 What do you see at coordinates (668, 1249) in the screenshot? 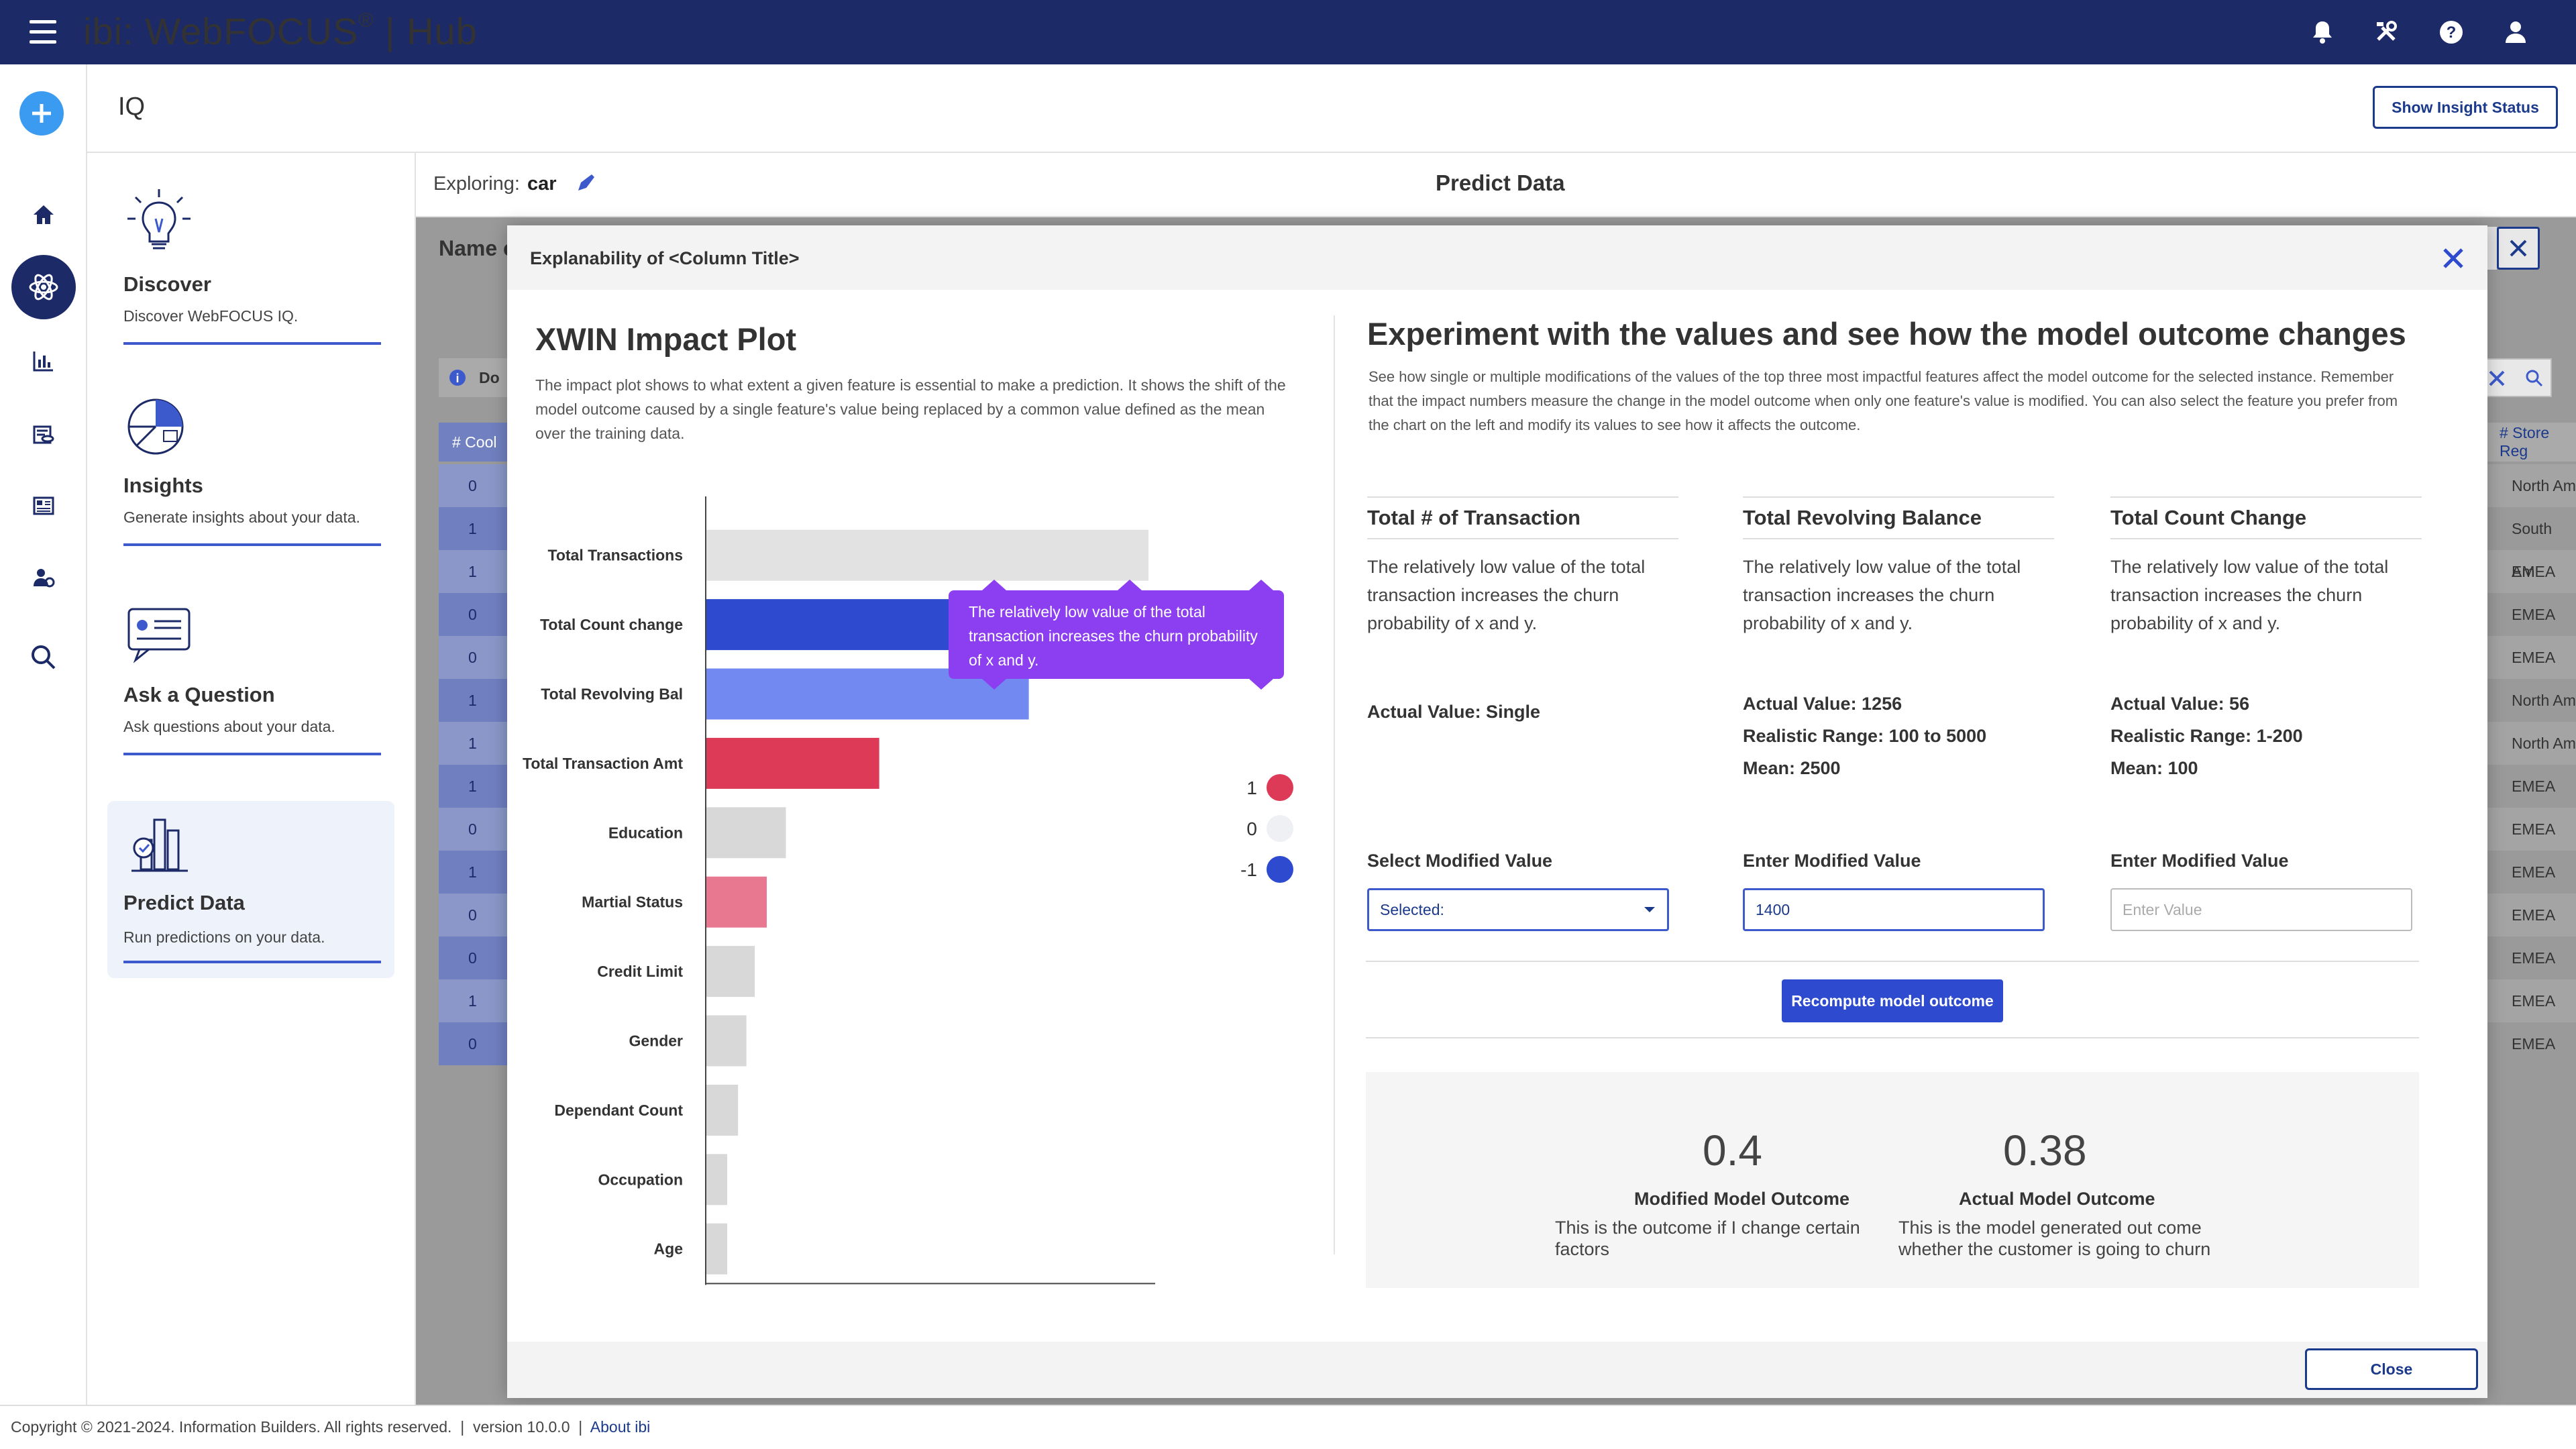
I see `bar-label: Age` at bounding box center [668, 1249].